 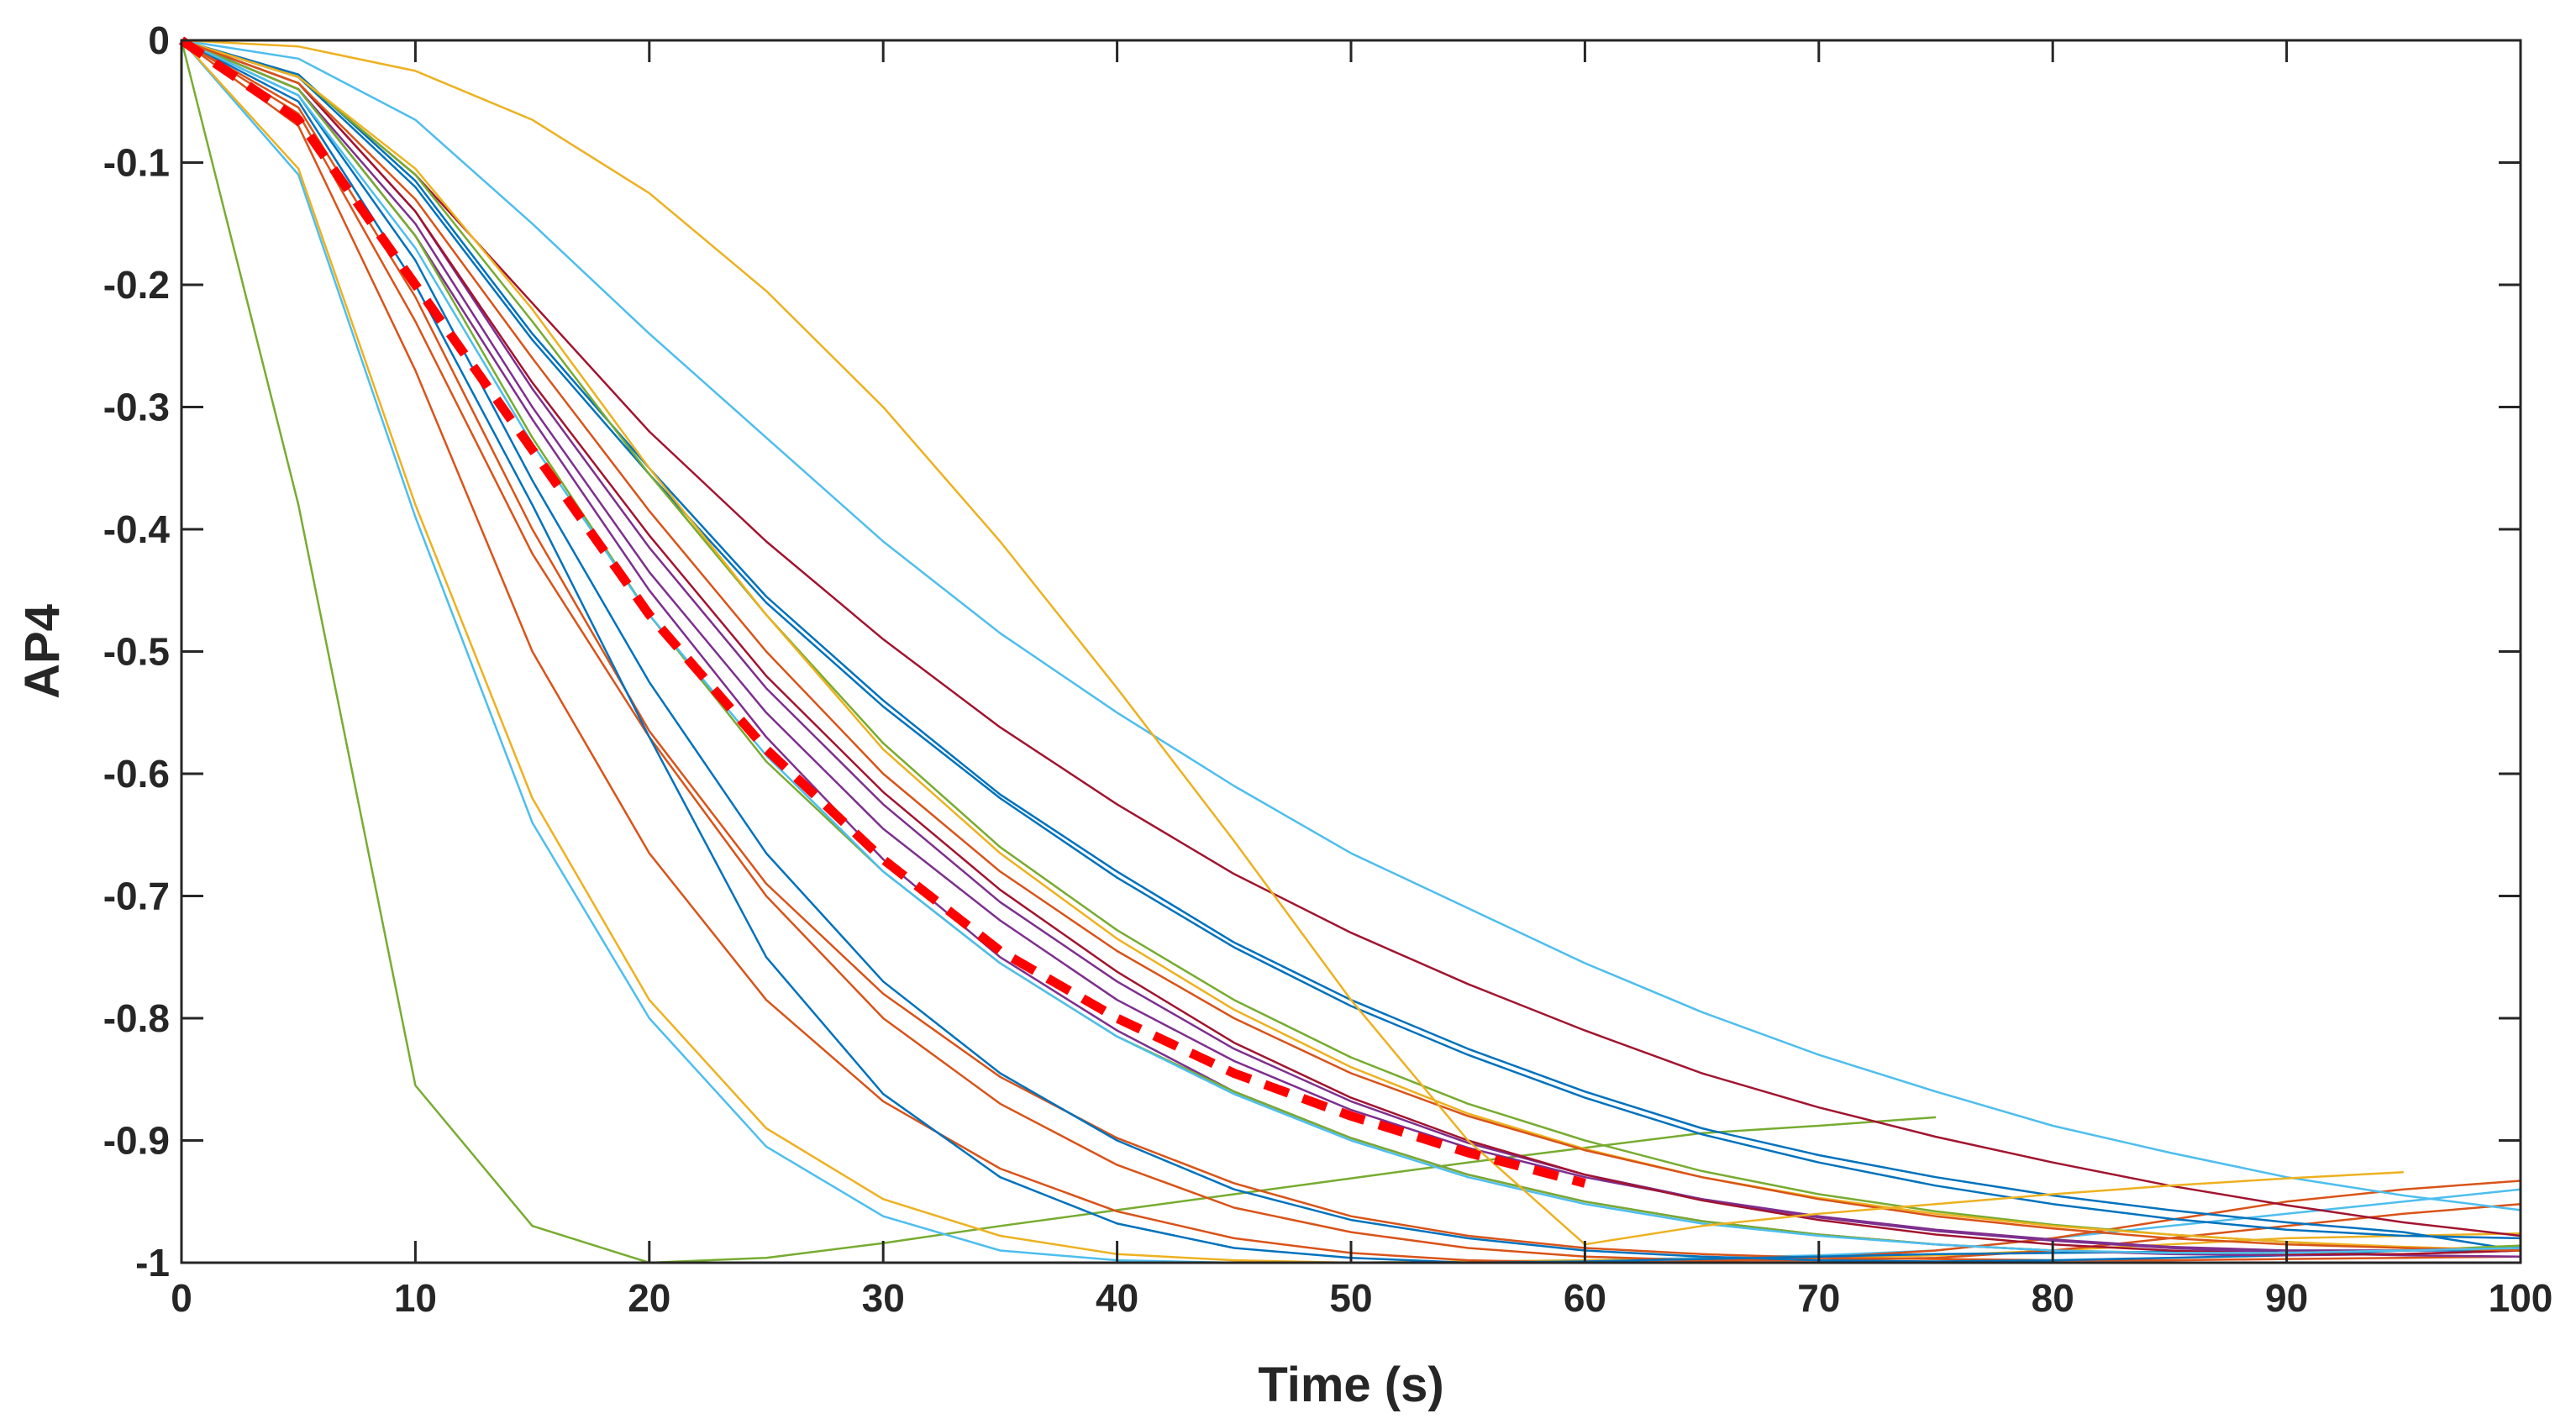 What do you see at coordinates (159, 40) in the screenshot?
I see `y-tick-label: 0` at bounding box center [159, 40].